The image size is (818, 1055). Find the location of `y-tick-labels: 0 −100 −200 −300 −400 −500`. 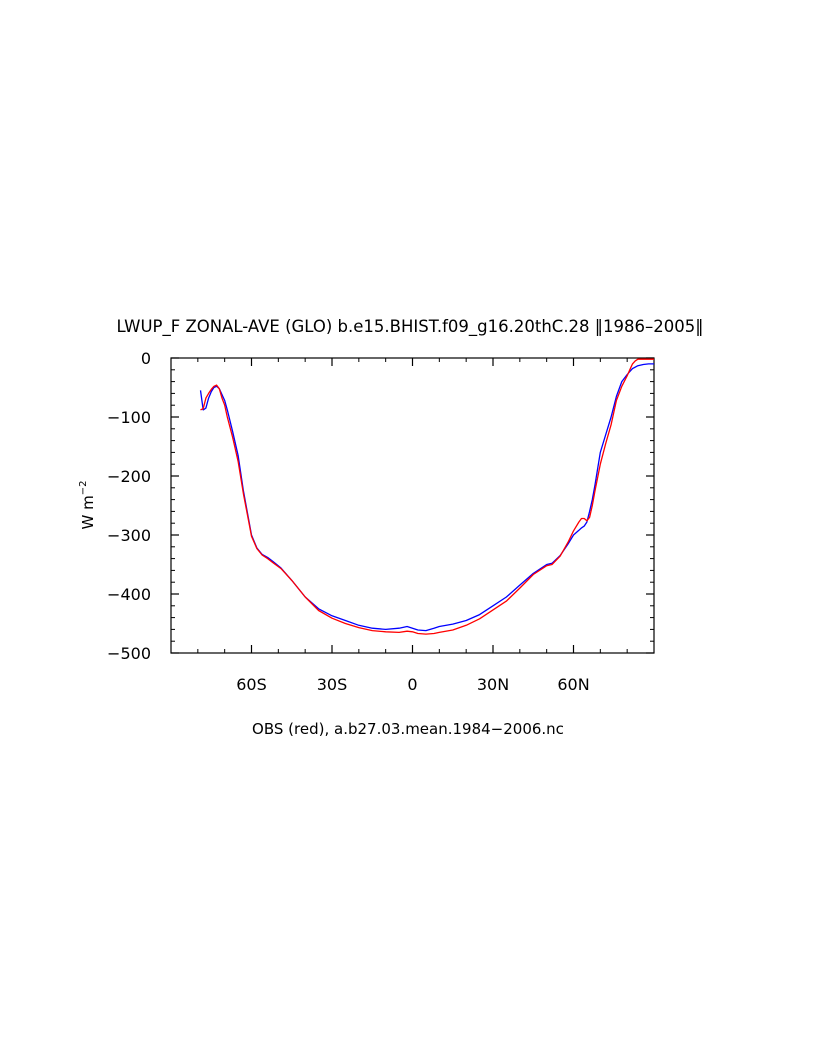

y-tick-labels: 0 −100 −200 −300 −400 −500 is located at coordinates (129, 506).